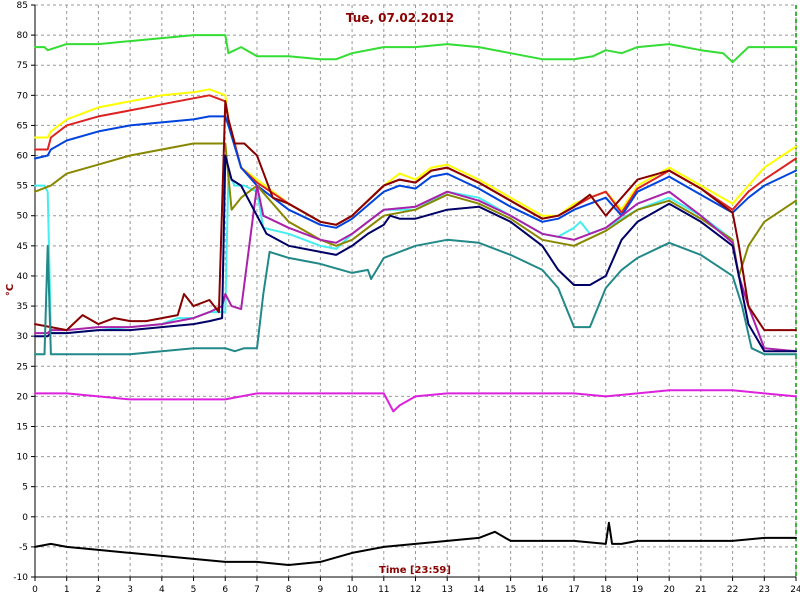  I want to click on x-tick-label: 13, so click(446, 590).